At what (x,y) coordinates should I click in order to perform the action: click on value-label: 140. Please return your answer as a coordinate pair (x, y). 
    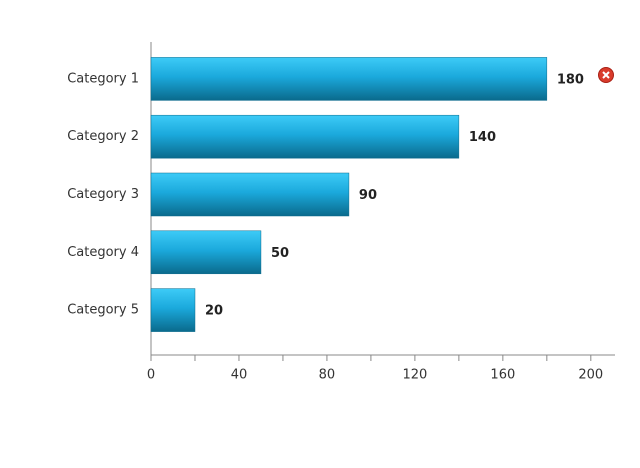
    Looking at the image, I should click on (482, 137).